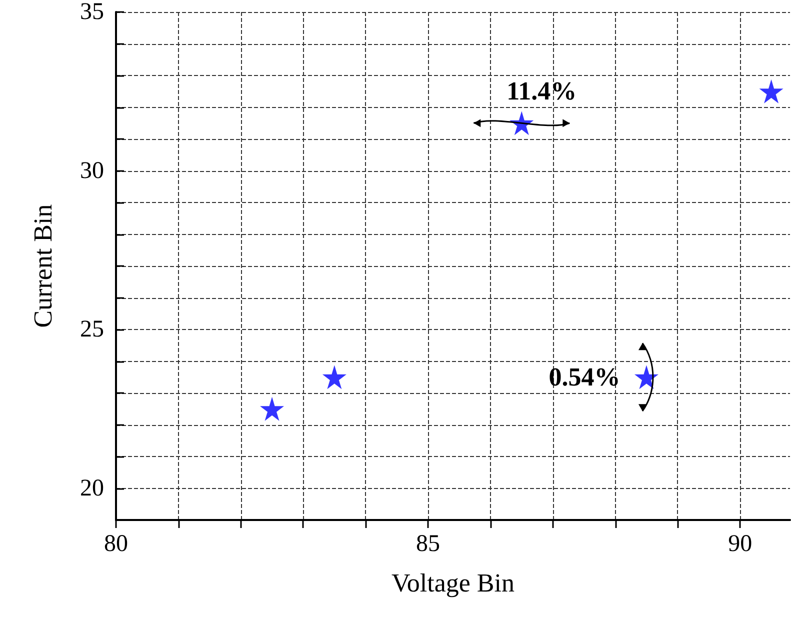 This screenshot has height=617, width=791. Describe the element at coordinates (92, 171) in the screenshot. I see `y-tick-label: 30` at that location.